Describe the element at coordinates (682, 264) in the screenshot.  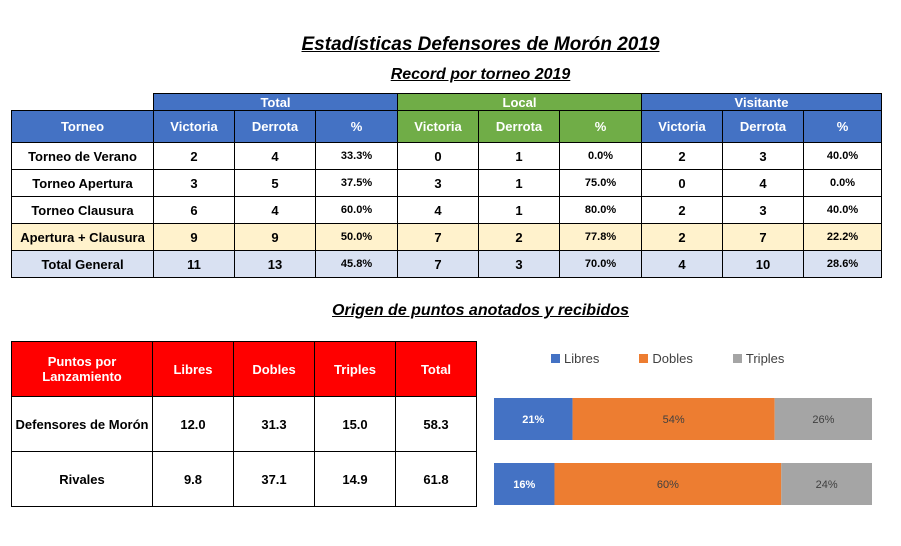
I see `cell-visitante-victoria: 4` at that location.